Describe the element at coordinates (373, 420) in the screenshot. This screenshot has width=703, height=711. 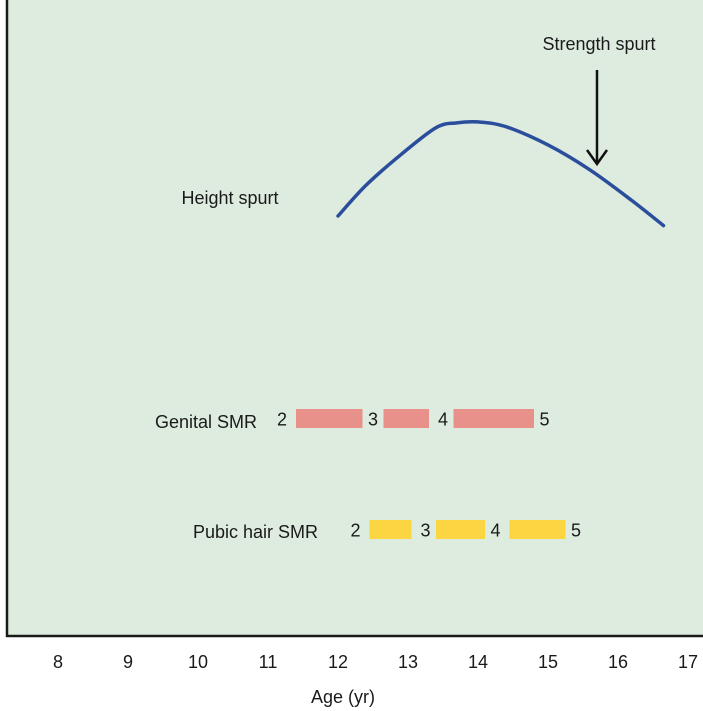
I see `genital-smr-stage-3: 3` at that location.